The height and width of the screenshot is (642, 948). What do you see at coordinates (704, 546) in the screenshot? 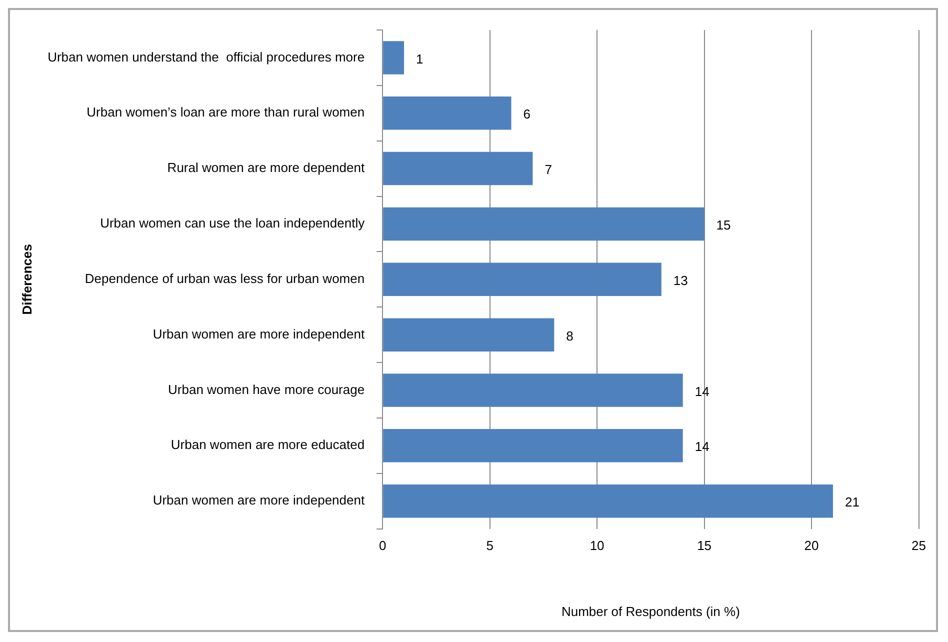
I see `x-tick-label: 15` at bounding box center [704, 546].